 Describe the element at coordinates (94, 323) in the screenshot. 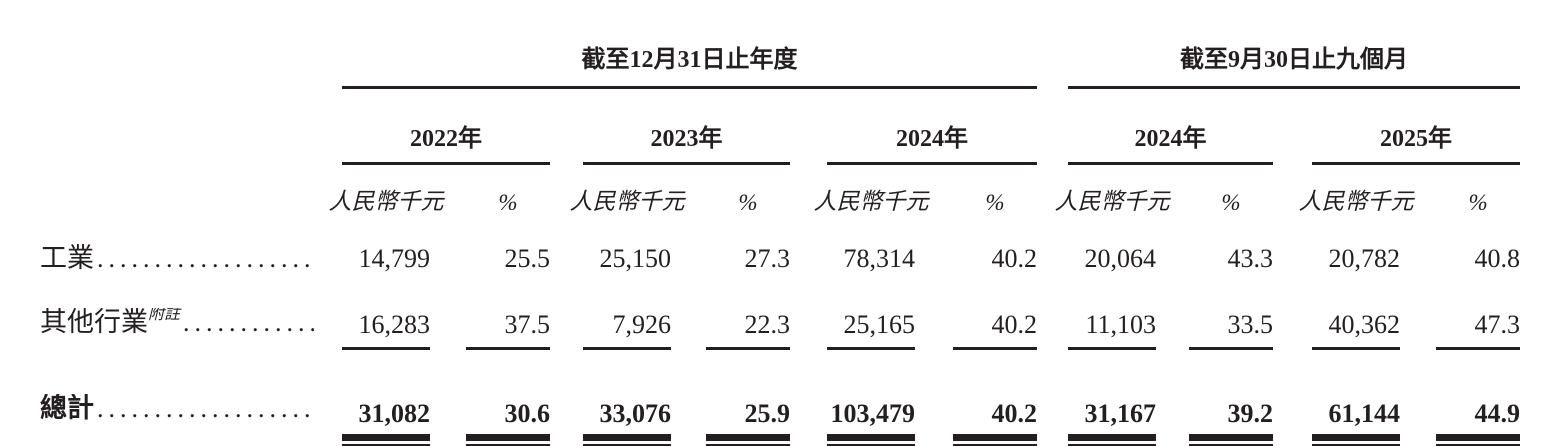

I see `row-label-other-industries: 其他行業` at that location.